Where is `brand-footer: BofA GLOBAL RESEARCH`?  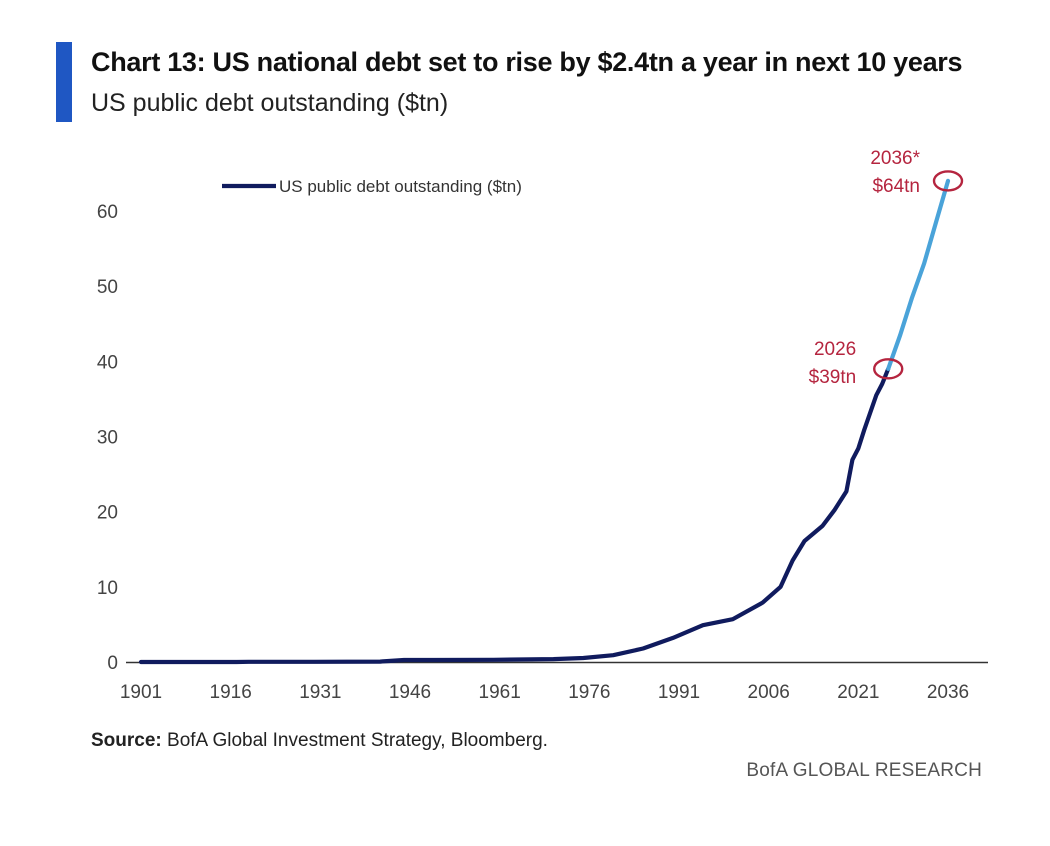 brand-footer: BofA GLOBAL RESEARCH is located at coordinates (864, 770).